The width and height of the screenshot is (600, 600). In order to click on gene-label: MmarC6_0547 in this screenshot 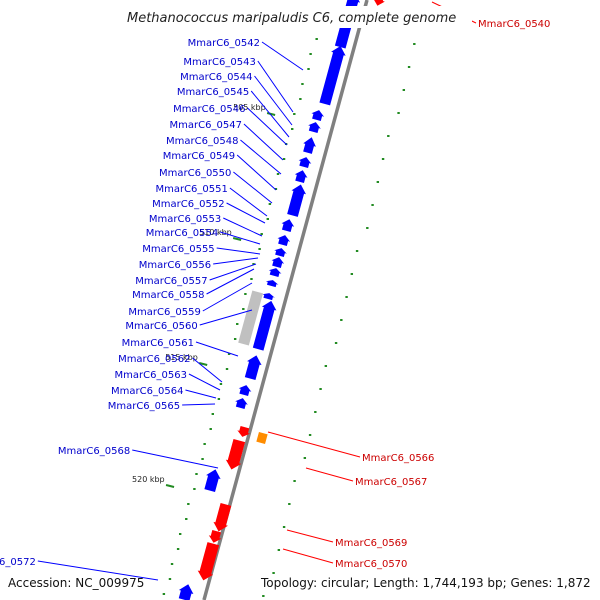, I will do `click(206, 125)`.